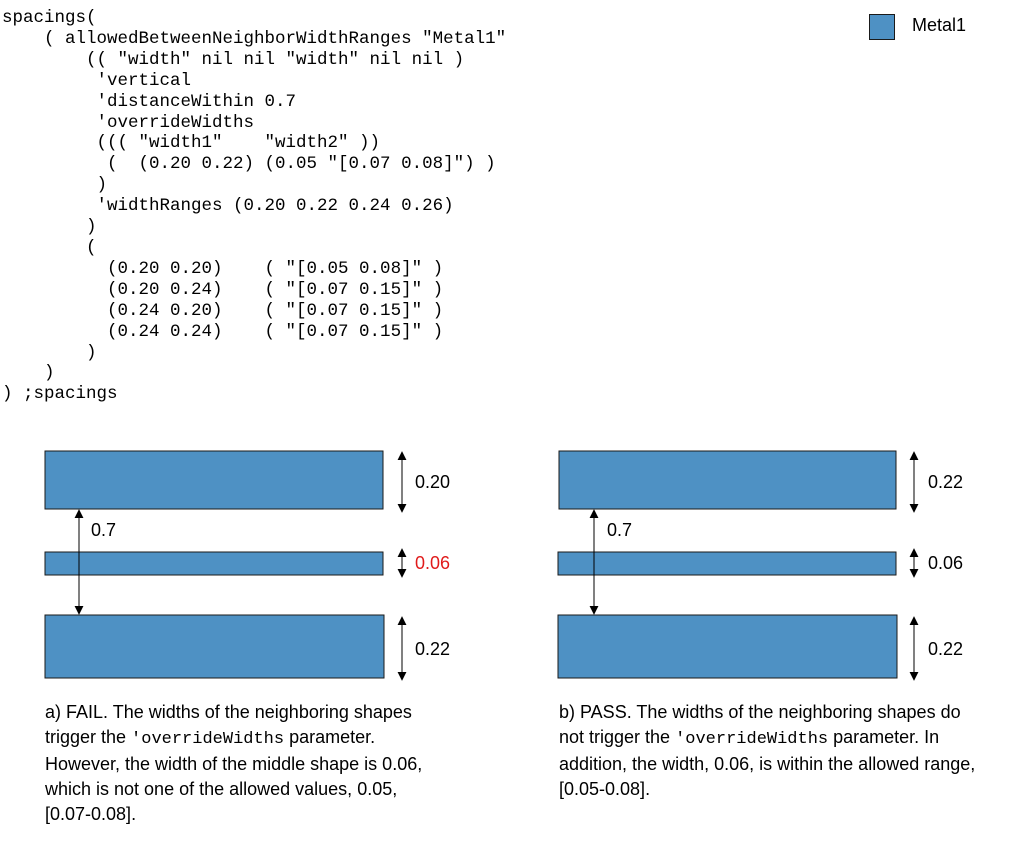  Describe the element at coordinates (223, 331) in the screenshot. I see `code-line: (0.24 0.24) ( "[0.07 0.15]" )` at that location.